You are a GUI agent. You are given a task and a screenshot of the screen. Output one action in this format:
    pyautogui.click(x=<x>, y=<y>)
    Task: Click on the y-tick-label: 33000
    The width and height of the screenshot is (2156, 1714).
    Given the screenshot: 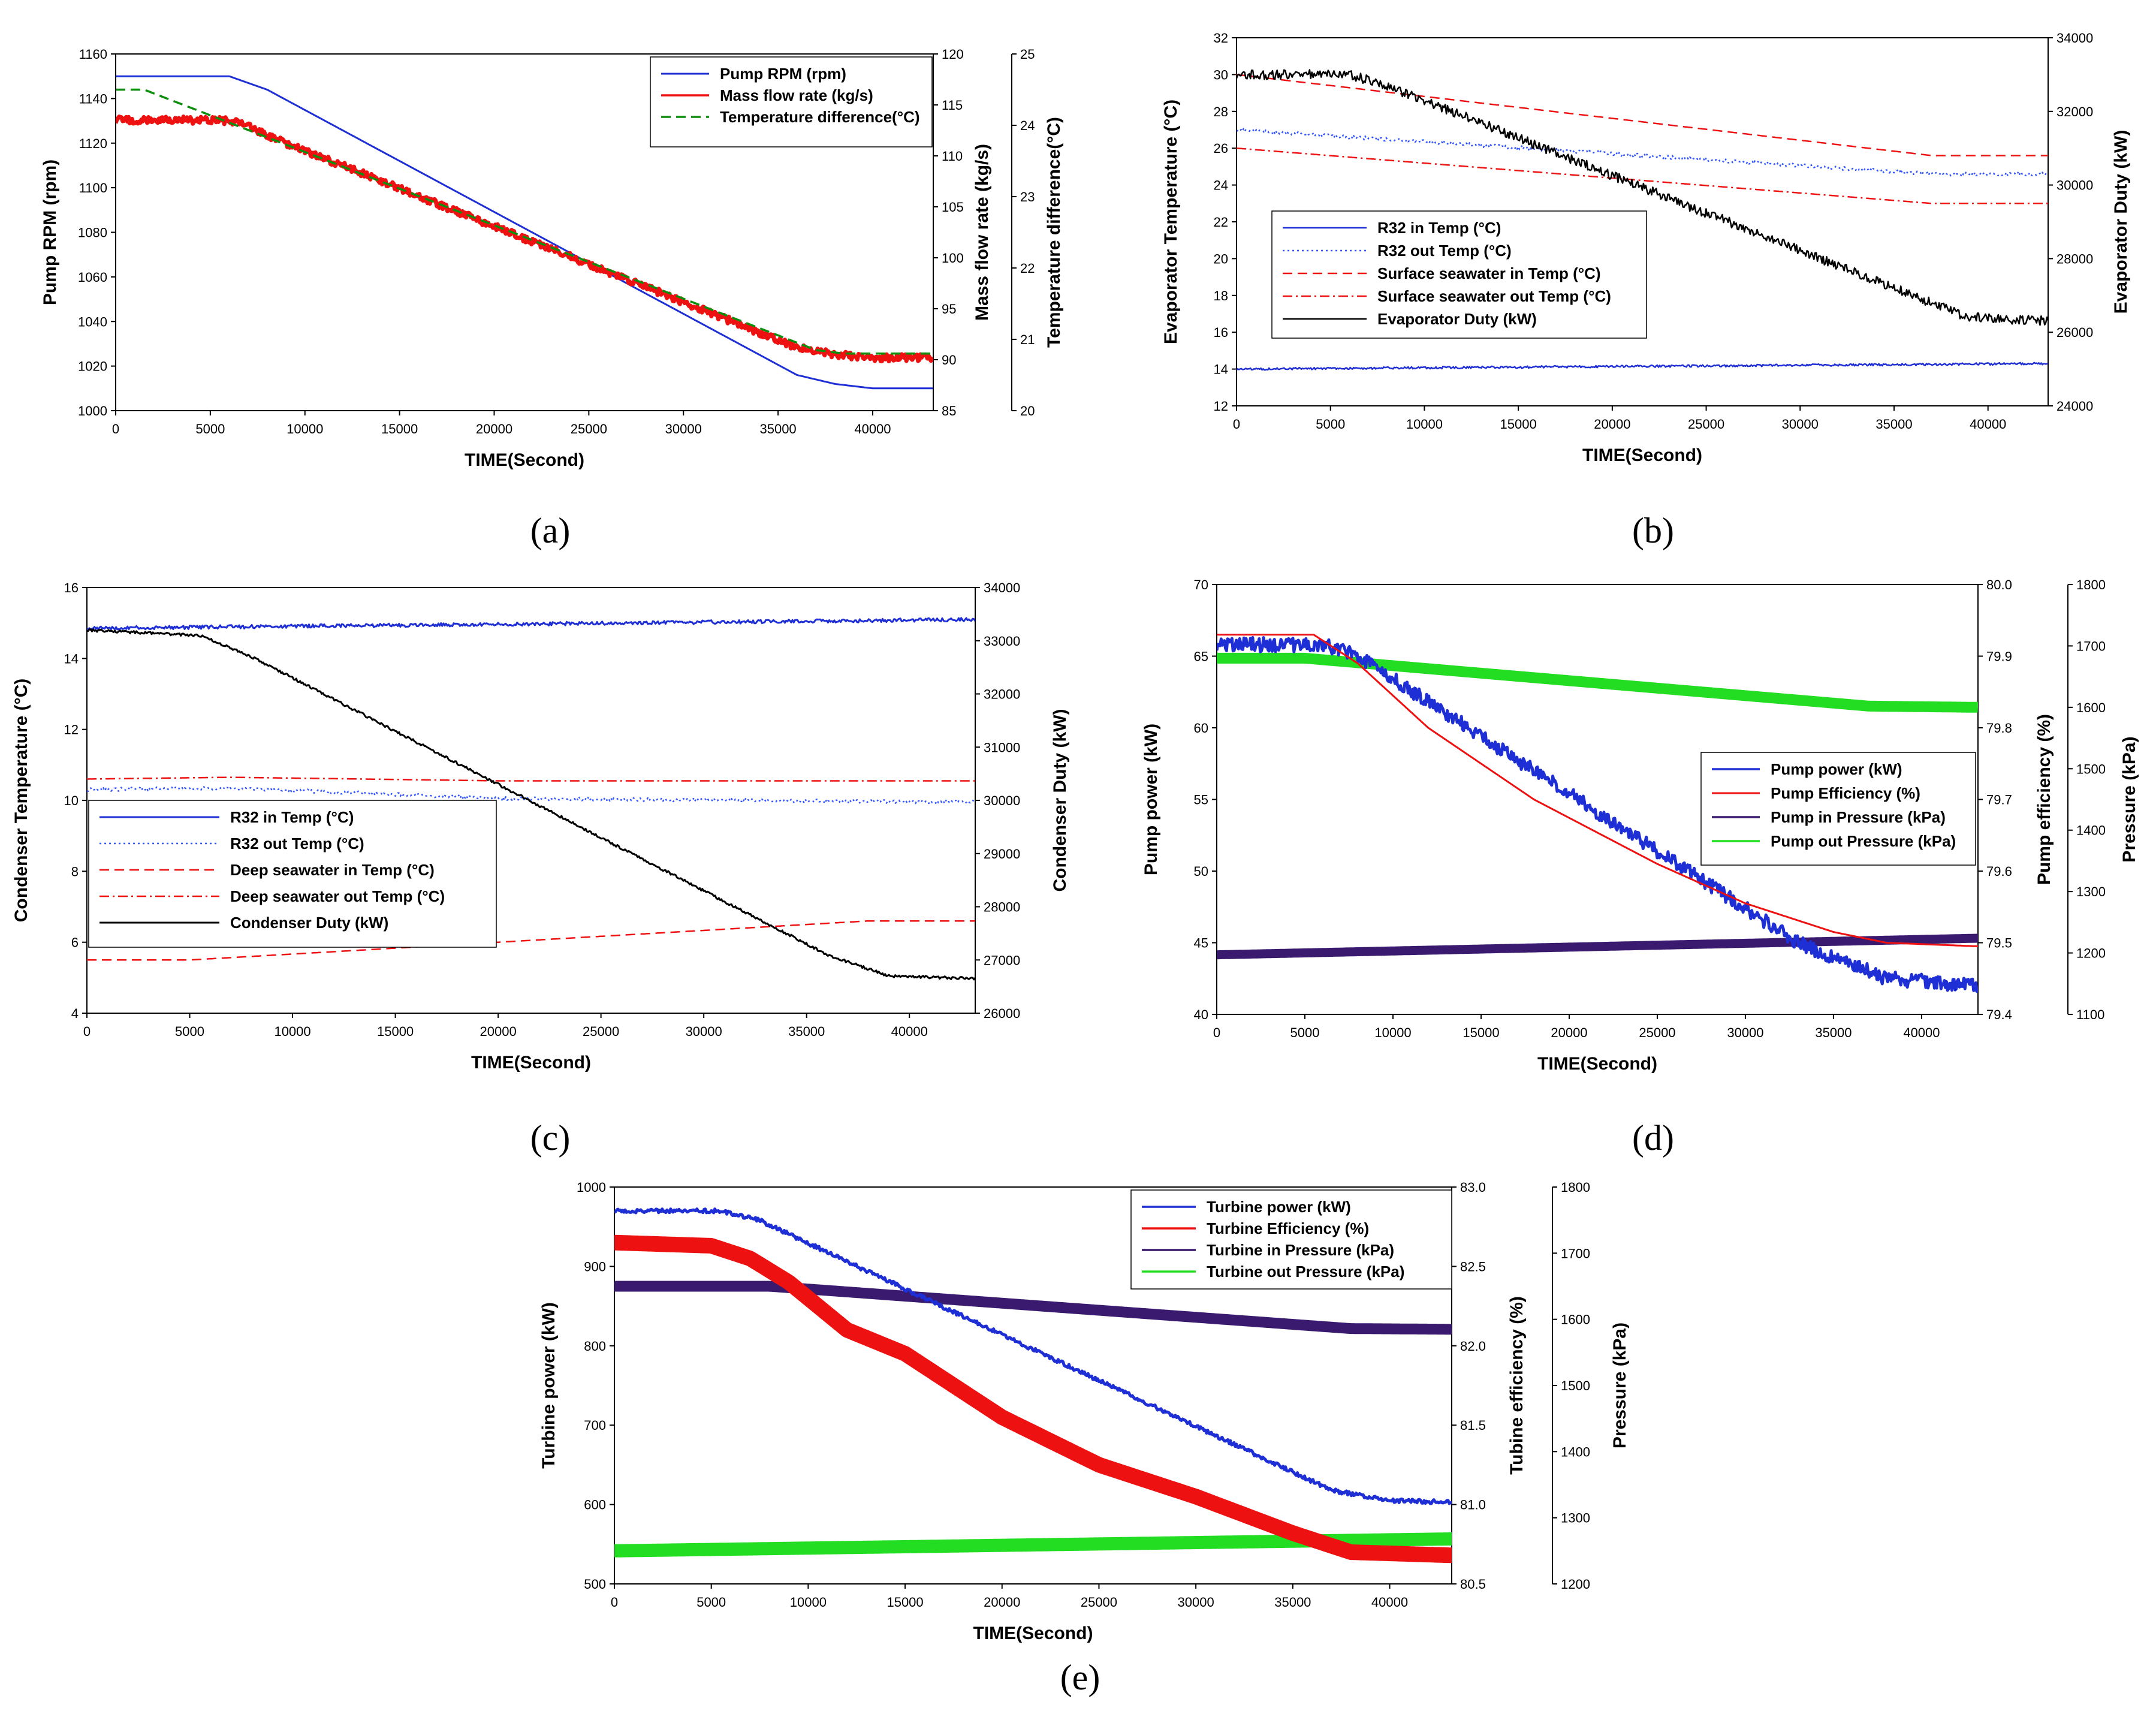 What is the action you would take?
    pyautogui.click(x=1002, y=642)
    